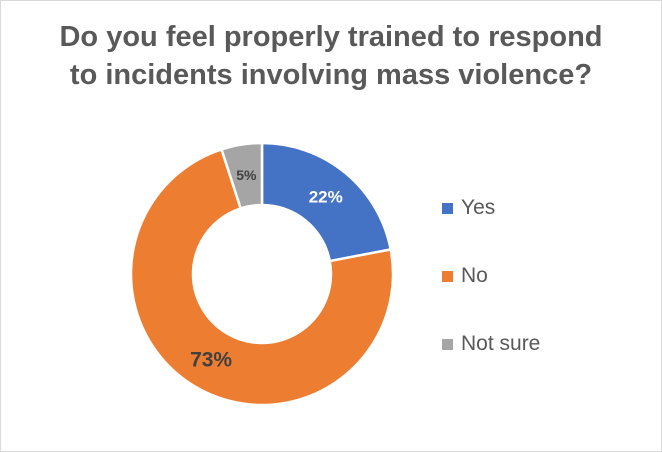  What do you see at coordinates (447, 208) in the screenshot?
I see `legend-swatch-yes` at bounding box center [447, 208].